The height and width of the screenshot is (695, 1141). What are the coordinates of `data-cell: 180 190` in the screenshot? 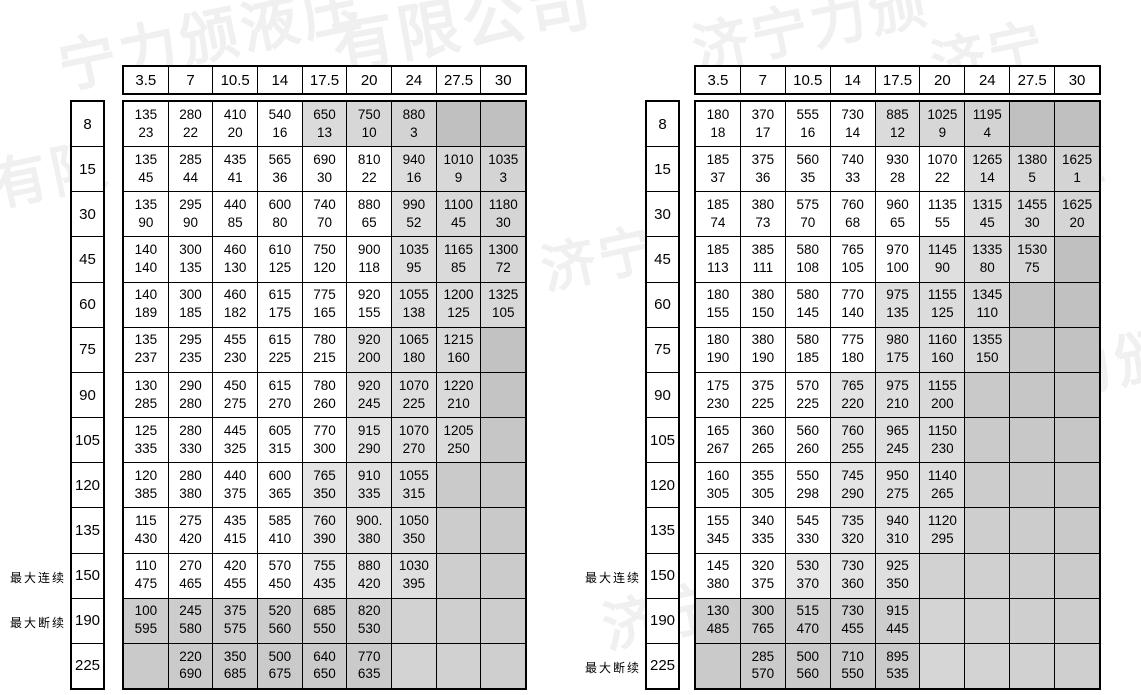 It's located at (718, 349).